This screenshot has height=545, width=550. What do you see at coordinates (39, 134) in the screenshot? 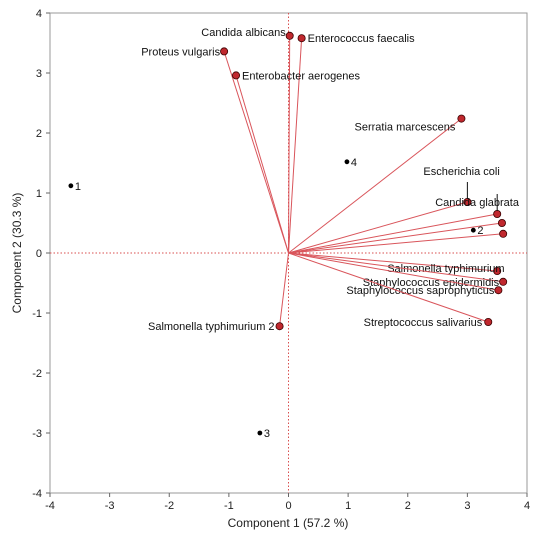
I see `y-tick-label: 2` at bounding box center [39, 134].